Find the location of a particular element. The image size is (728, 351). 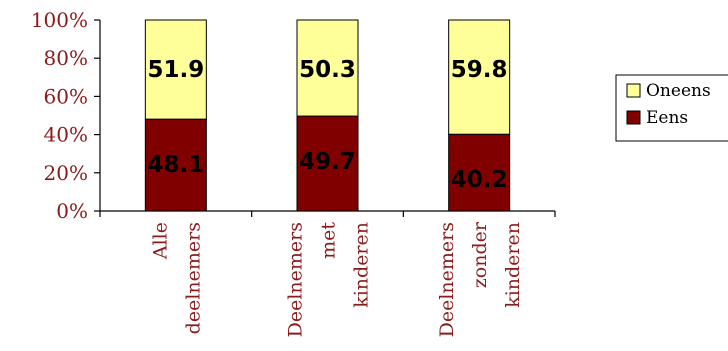

legend: Oneens Eens is located at coordinates (671, 108).